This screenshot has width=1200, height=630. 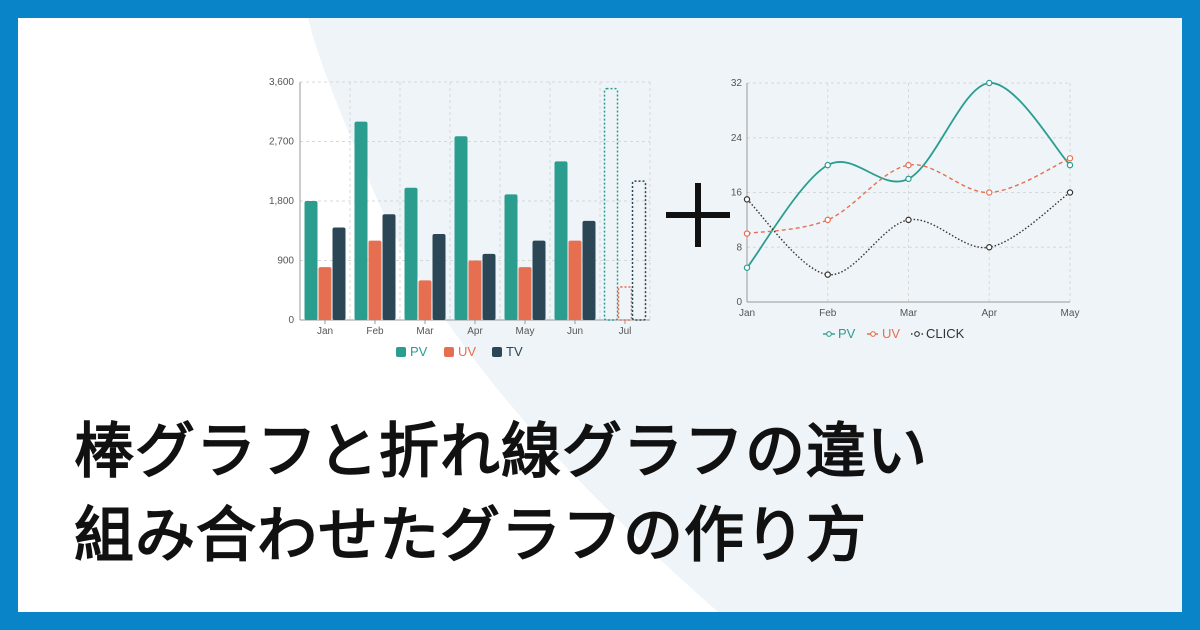 What do you see at coordinates (419, 351) in the screenshot?
I see `bar-legend-label: PV` at bounding box center [419, 351].